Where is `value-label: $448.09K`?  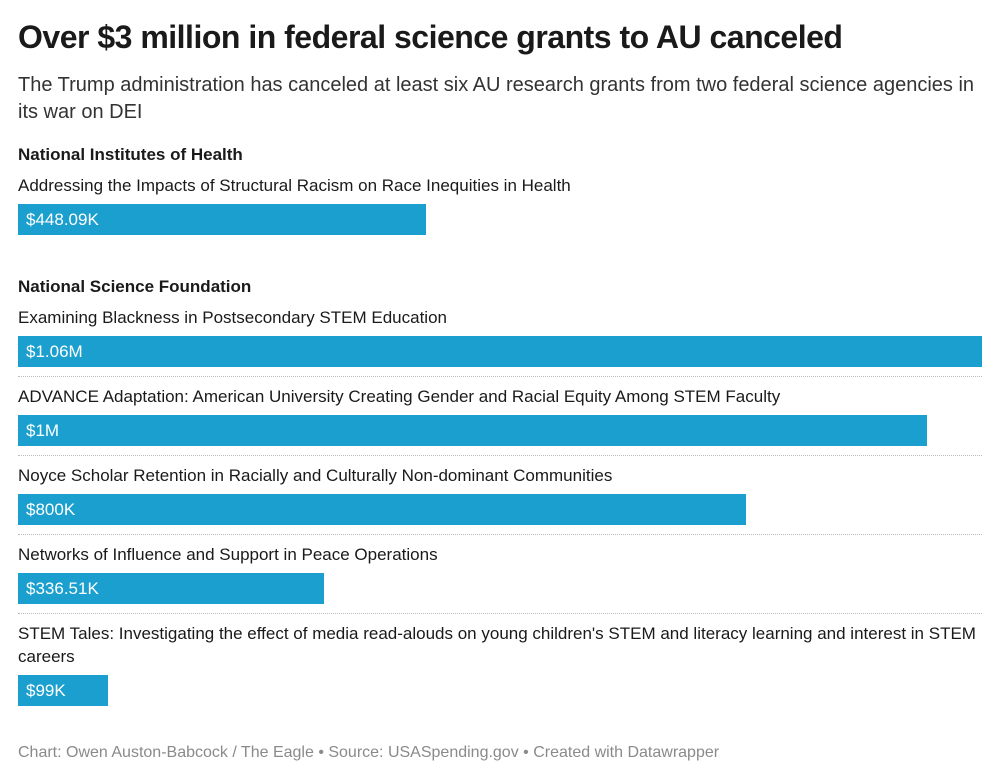
value-label: $448.09K is located at coordinates (62, 219).